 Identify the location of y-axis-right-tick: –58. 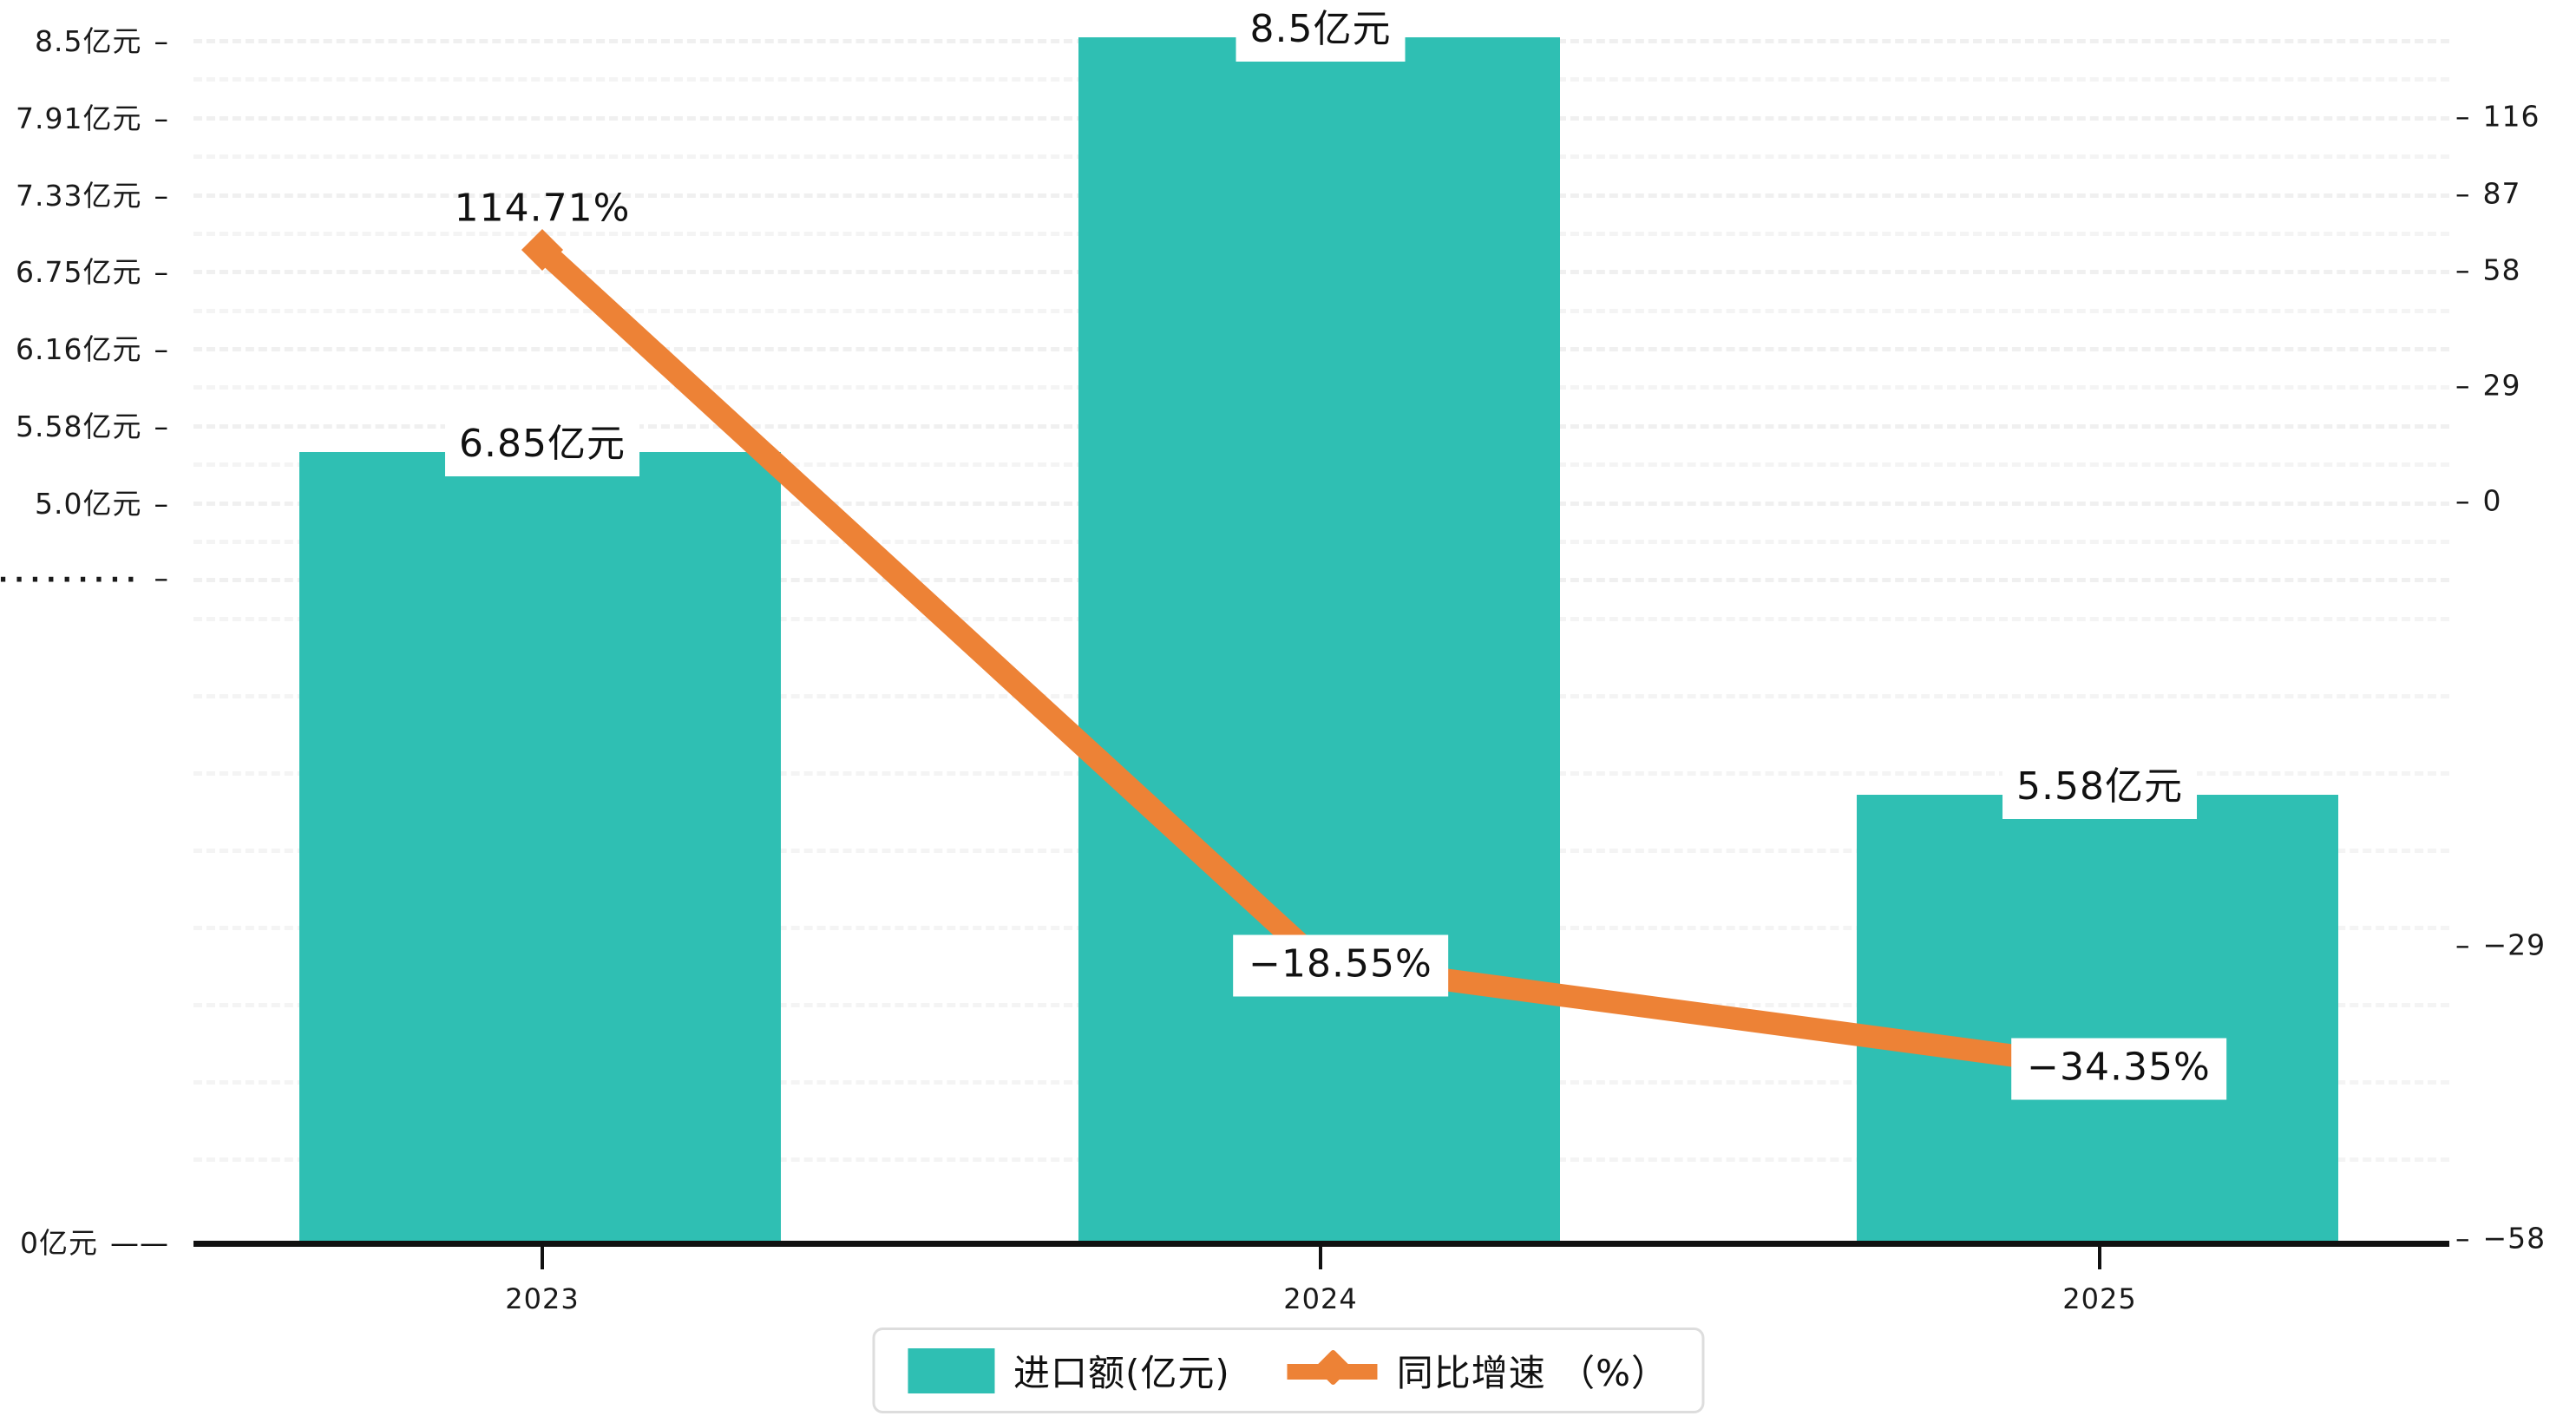
(2488, 270).